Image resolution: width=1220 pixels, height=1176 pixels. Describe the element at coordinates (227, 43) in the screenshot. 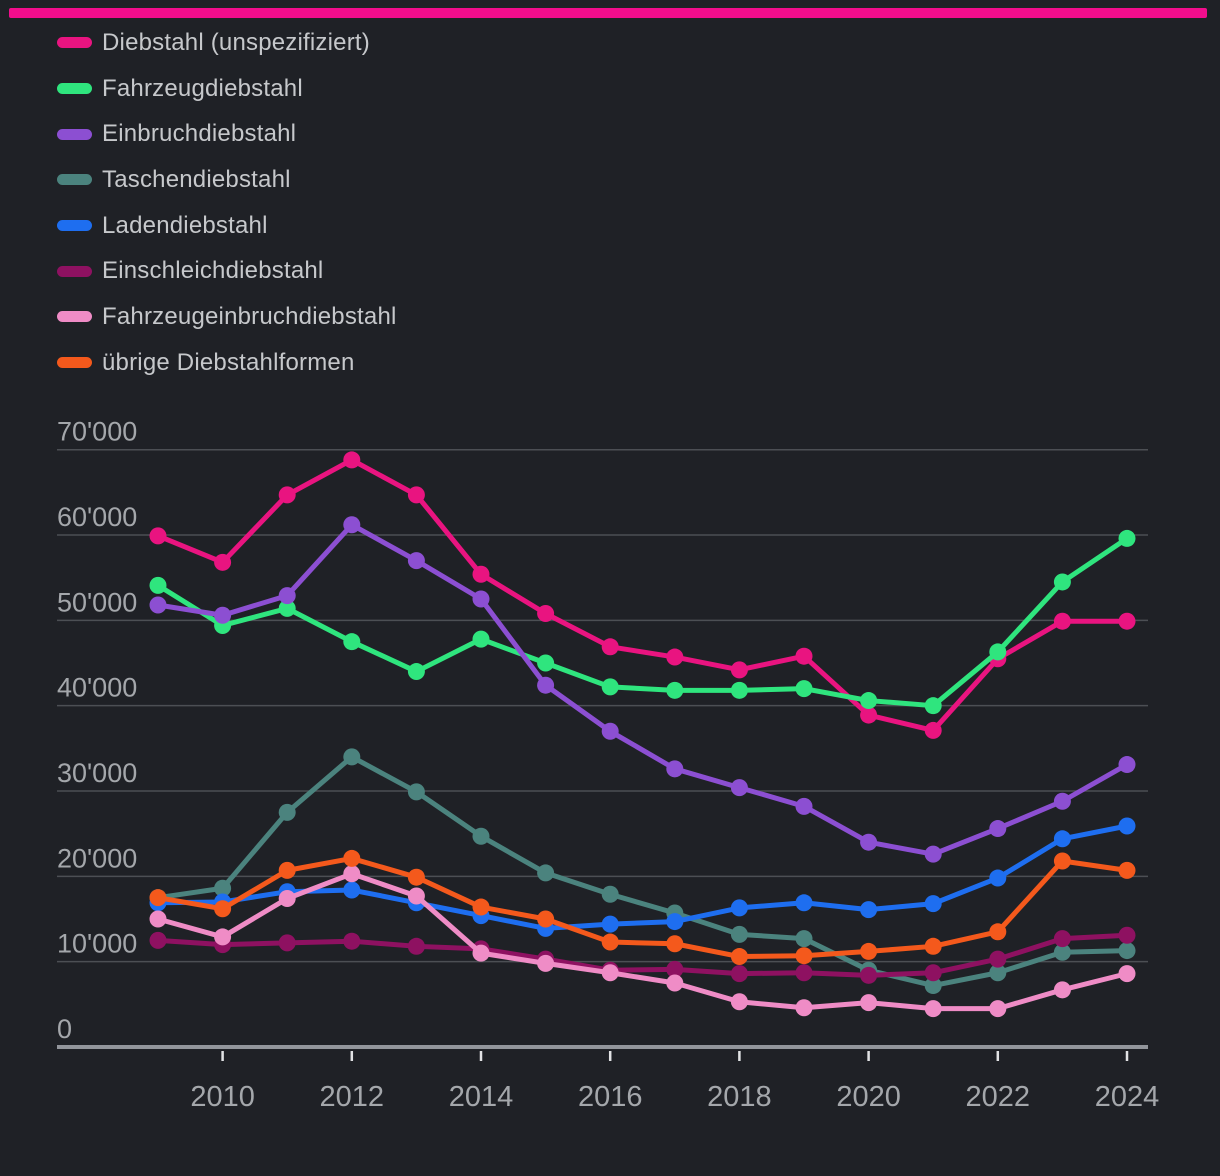

I see `legend-item: Diebstahl (unspezifiziert)` at that location.